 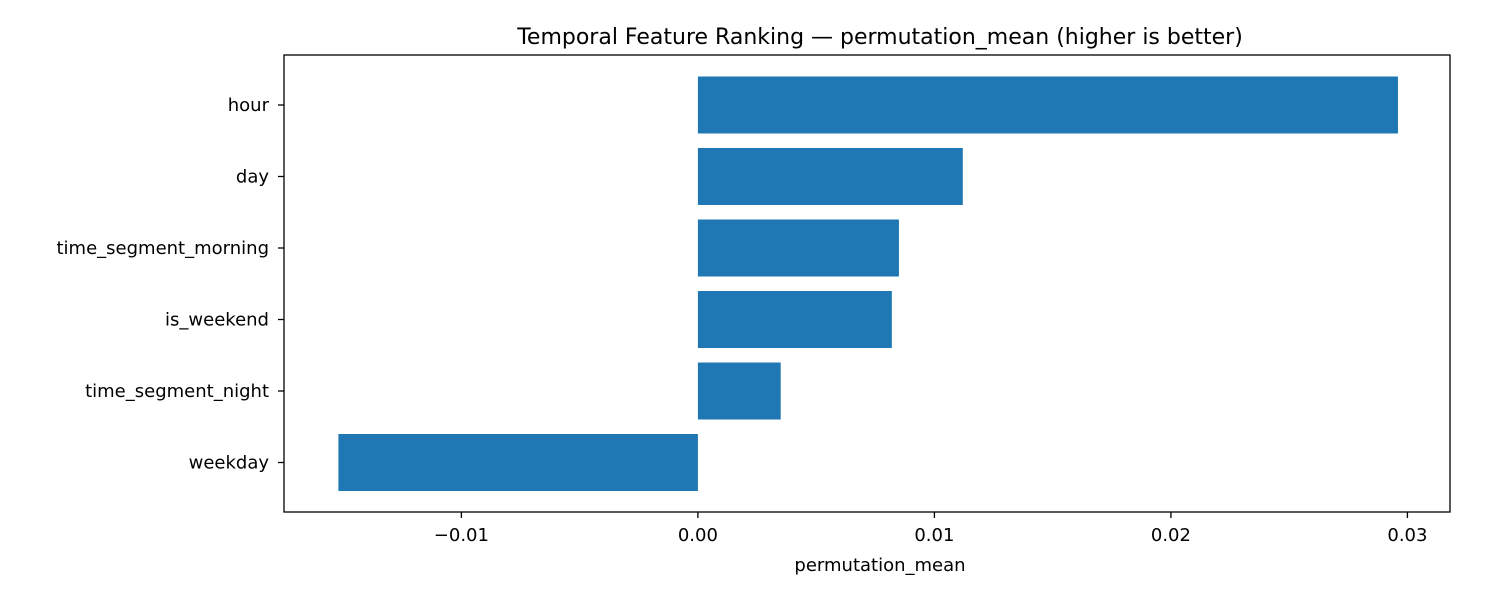 I want to click on bar-time-segment-night, so click(x=739, y=391).